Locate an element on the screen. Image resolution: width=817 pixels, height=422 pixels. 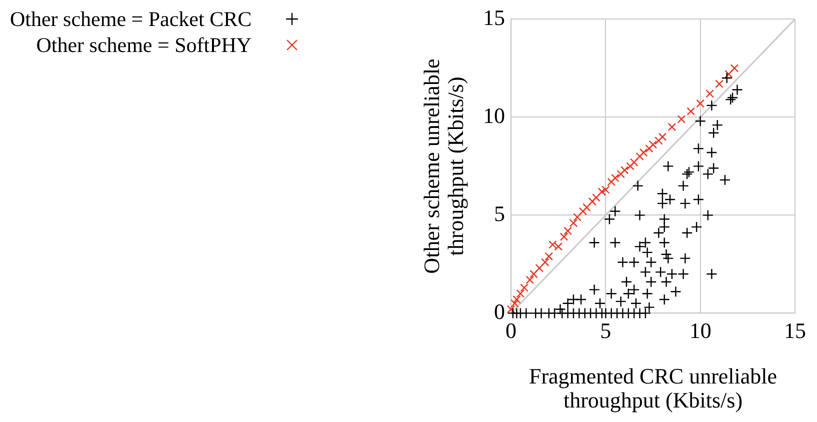
x-tick-label: 5 is located at coordinates (606, 331).